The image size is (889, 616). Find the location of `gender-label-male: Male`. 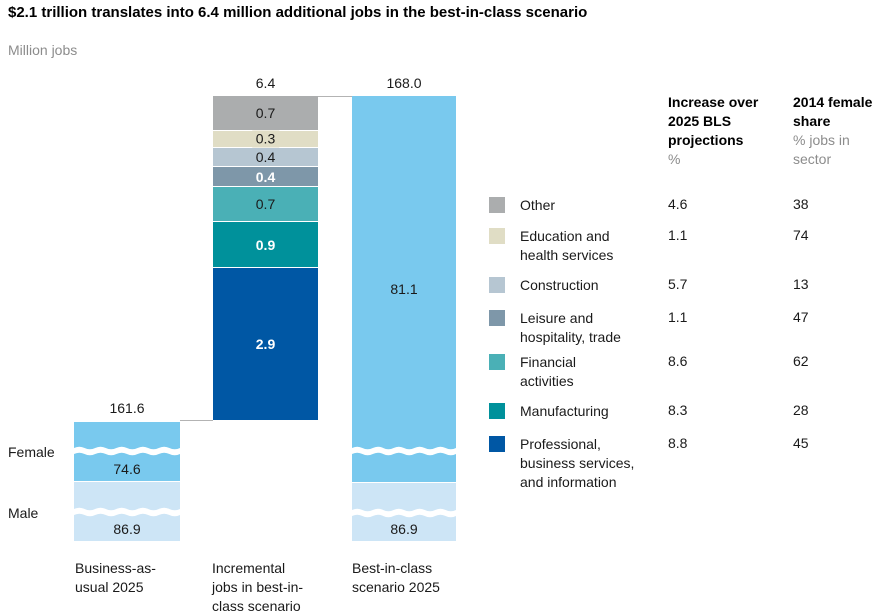

gender-label-male: Male is located at coordinates (23, 513).